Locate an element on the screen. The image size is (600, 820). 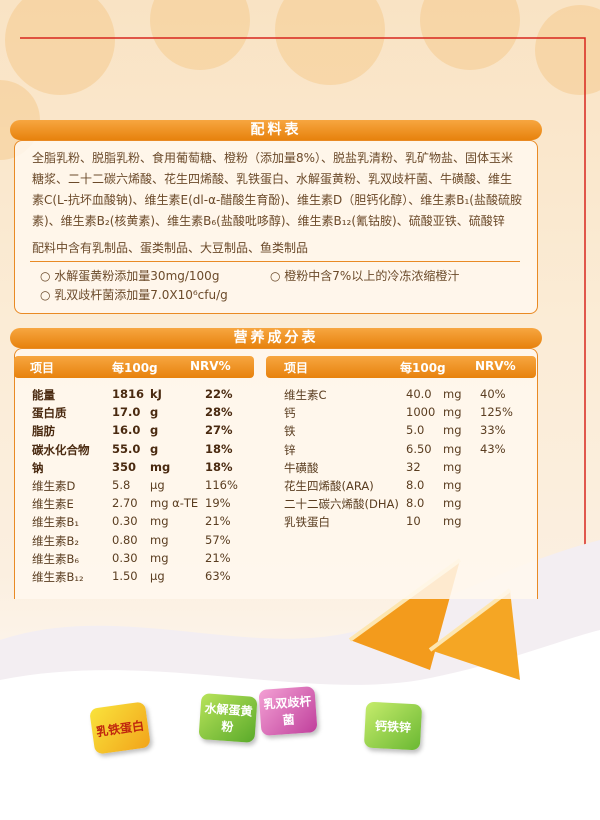
table-cell: 维生素B₂ is located at coordinates (55, 540).